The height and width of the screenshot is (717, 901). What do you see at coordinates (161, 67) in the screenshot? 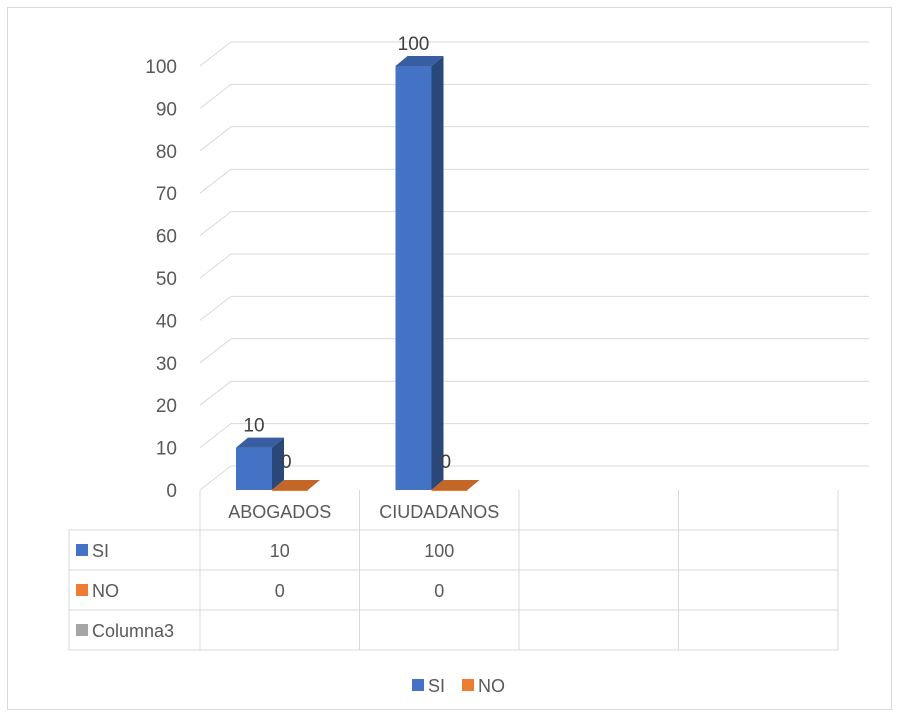
I see `y-tick-label: 100` at bounding box center [161, 67].